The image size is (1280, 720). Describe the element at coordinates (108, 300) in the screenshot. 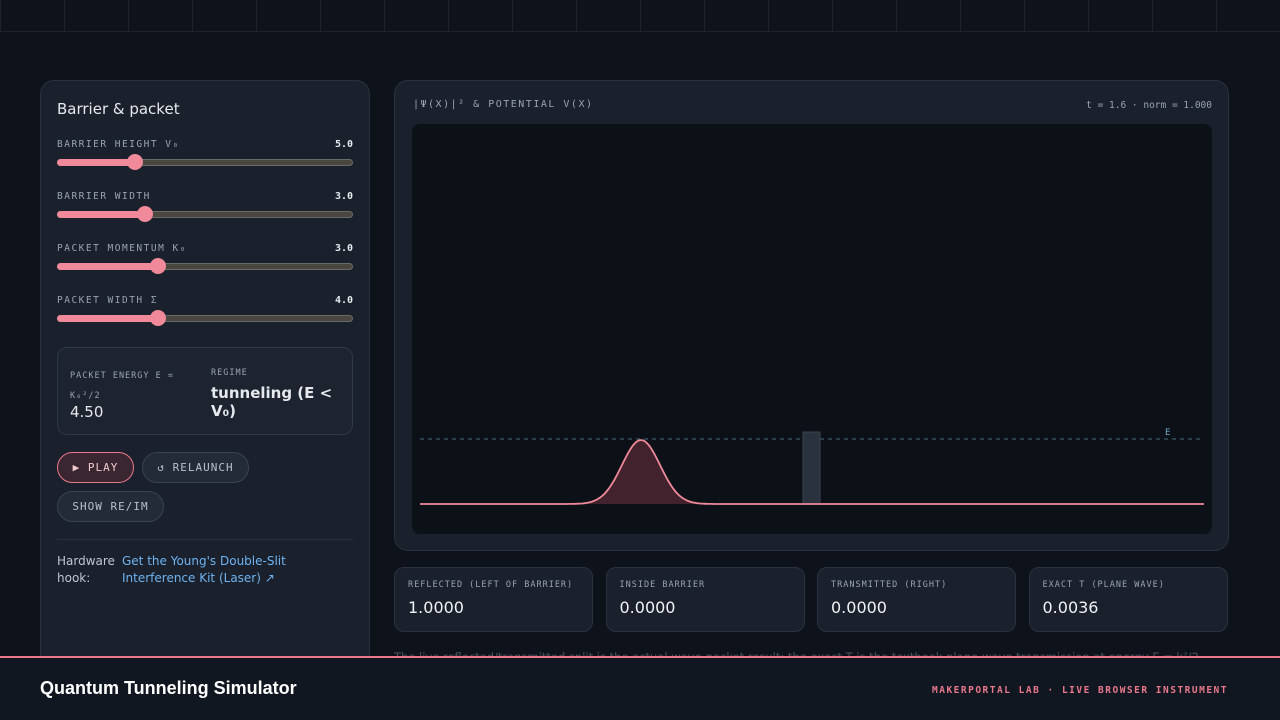

I see `slider-label: PACKET WIDTH Σ` at that location.